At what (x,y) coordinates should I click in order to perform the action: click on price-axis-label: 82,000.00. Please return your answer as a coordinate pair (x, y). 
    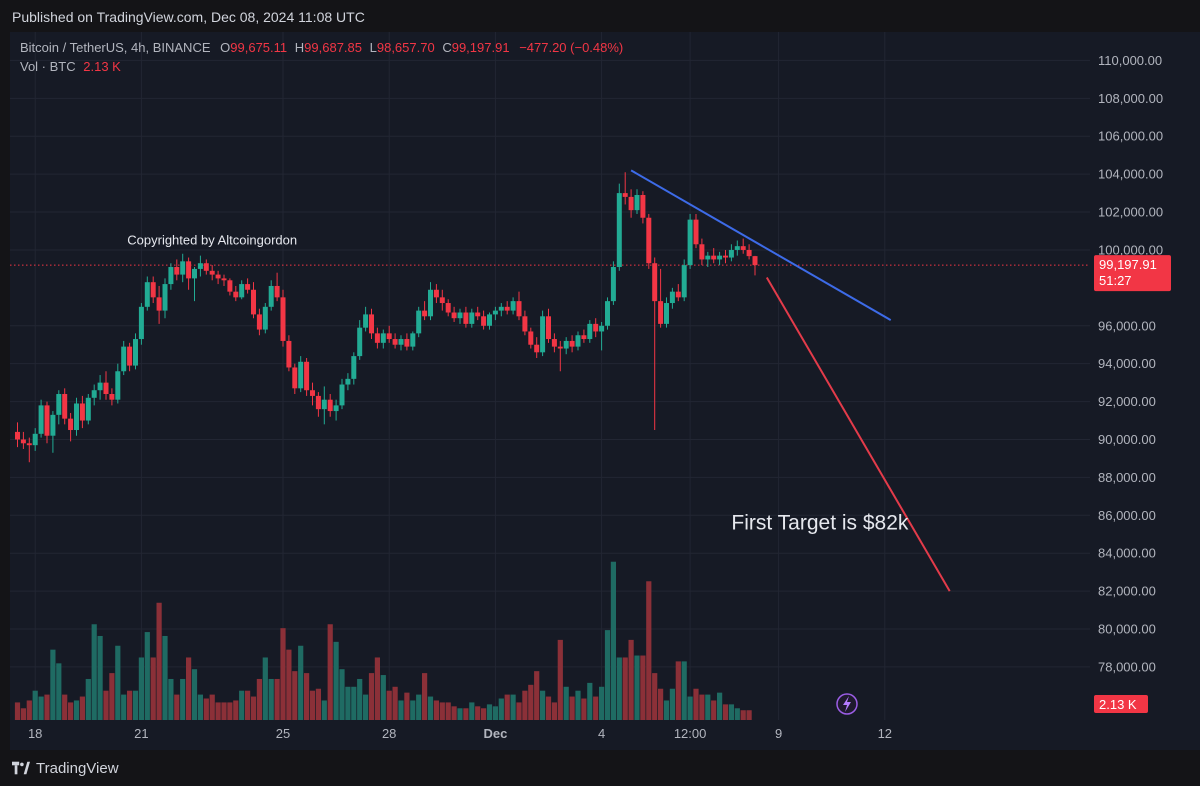
    Looking at the image, I should click on (1127, 591).